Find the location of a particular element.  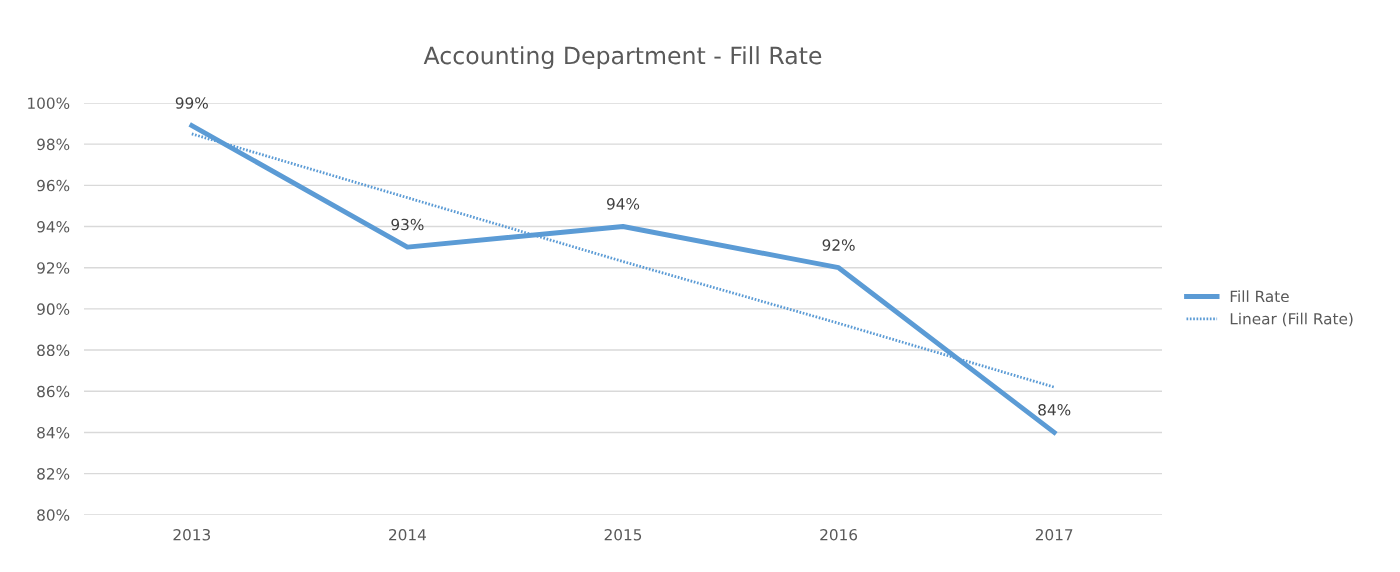

y-tick-label: 88% is located at coordinates (53, 350).